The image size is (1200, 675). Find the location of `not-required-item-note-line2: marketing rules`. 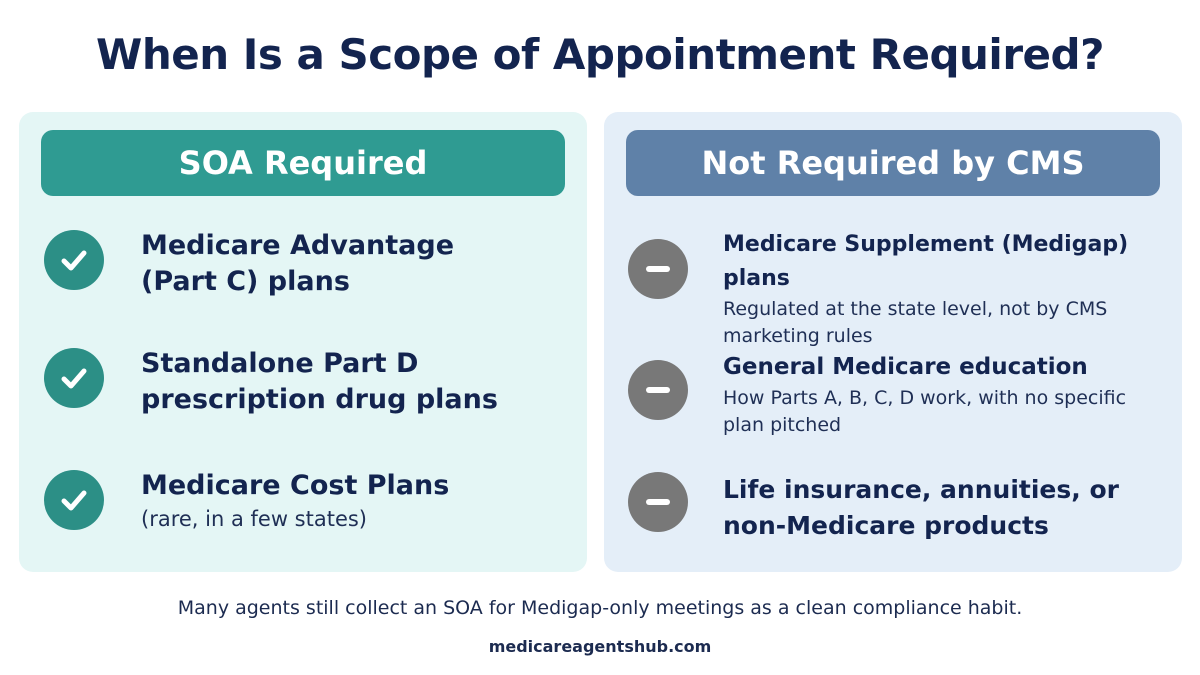

not-required-item-note-line2: marketing rules is located at coordinates (798, 336).